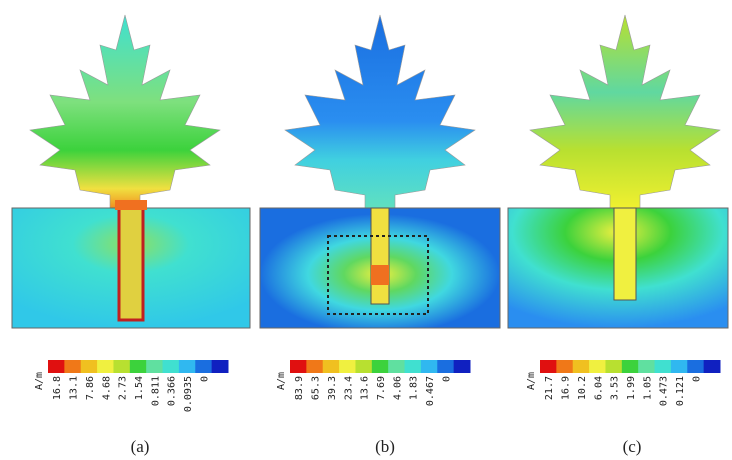  I want to click on scale-label: 13.1, so click(74, 388).